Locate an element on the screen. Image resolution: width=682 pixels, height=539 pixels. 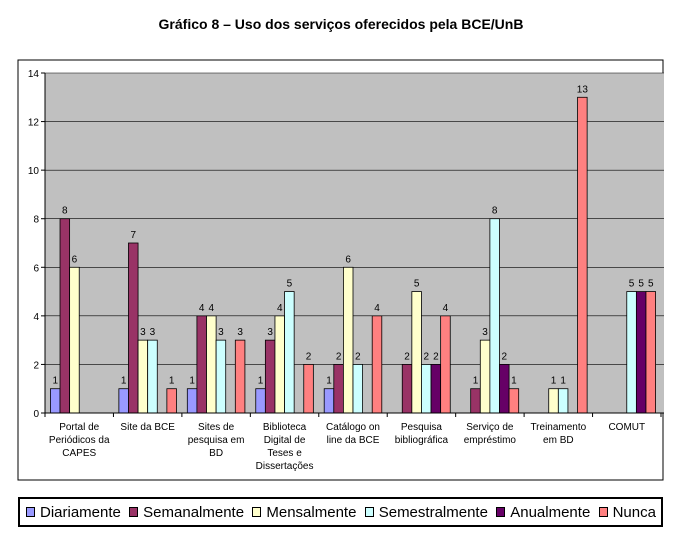
legend-item: Semanalmente is located at coordinates (186, 512).